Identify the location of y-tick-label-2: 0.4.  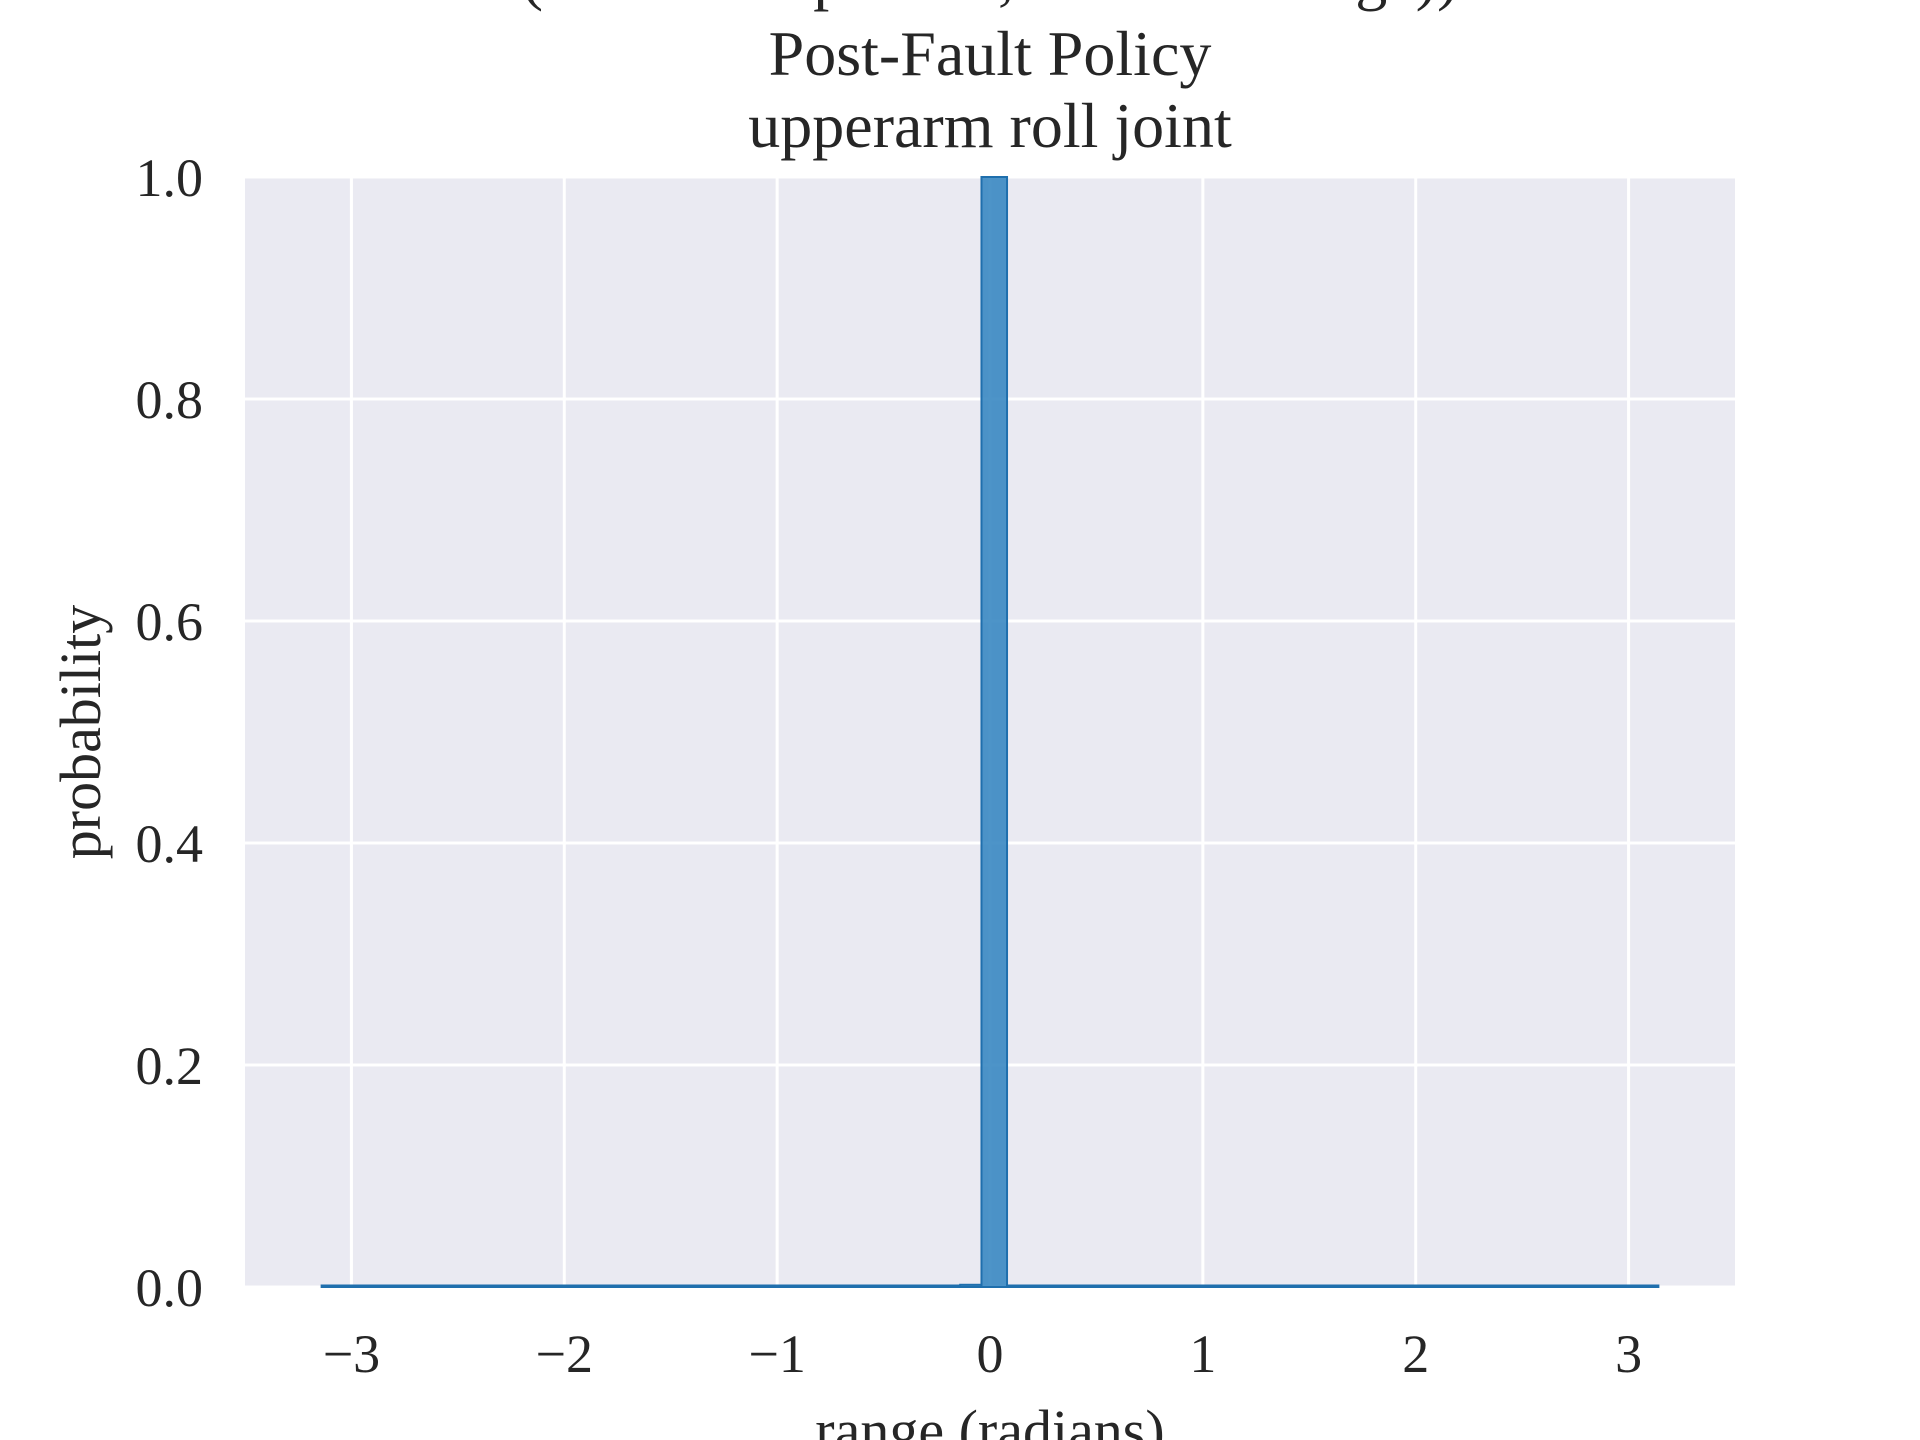
(170, 844).